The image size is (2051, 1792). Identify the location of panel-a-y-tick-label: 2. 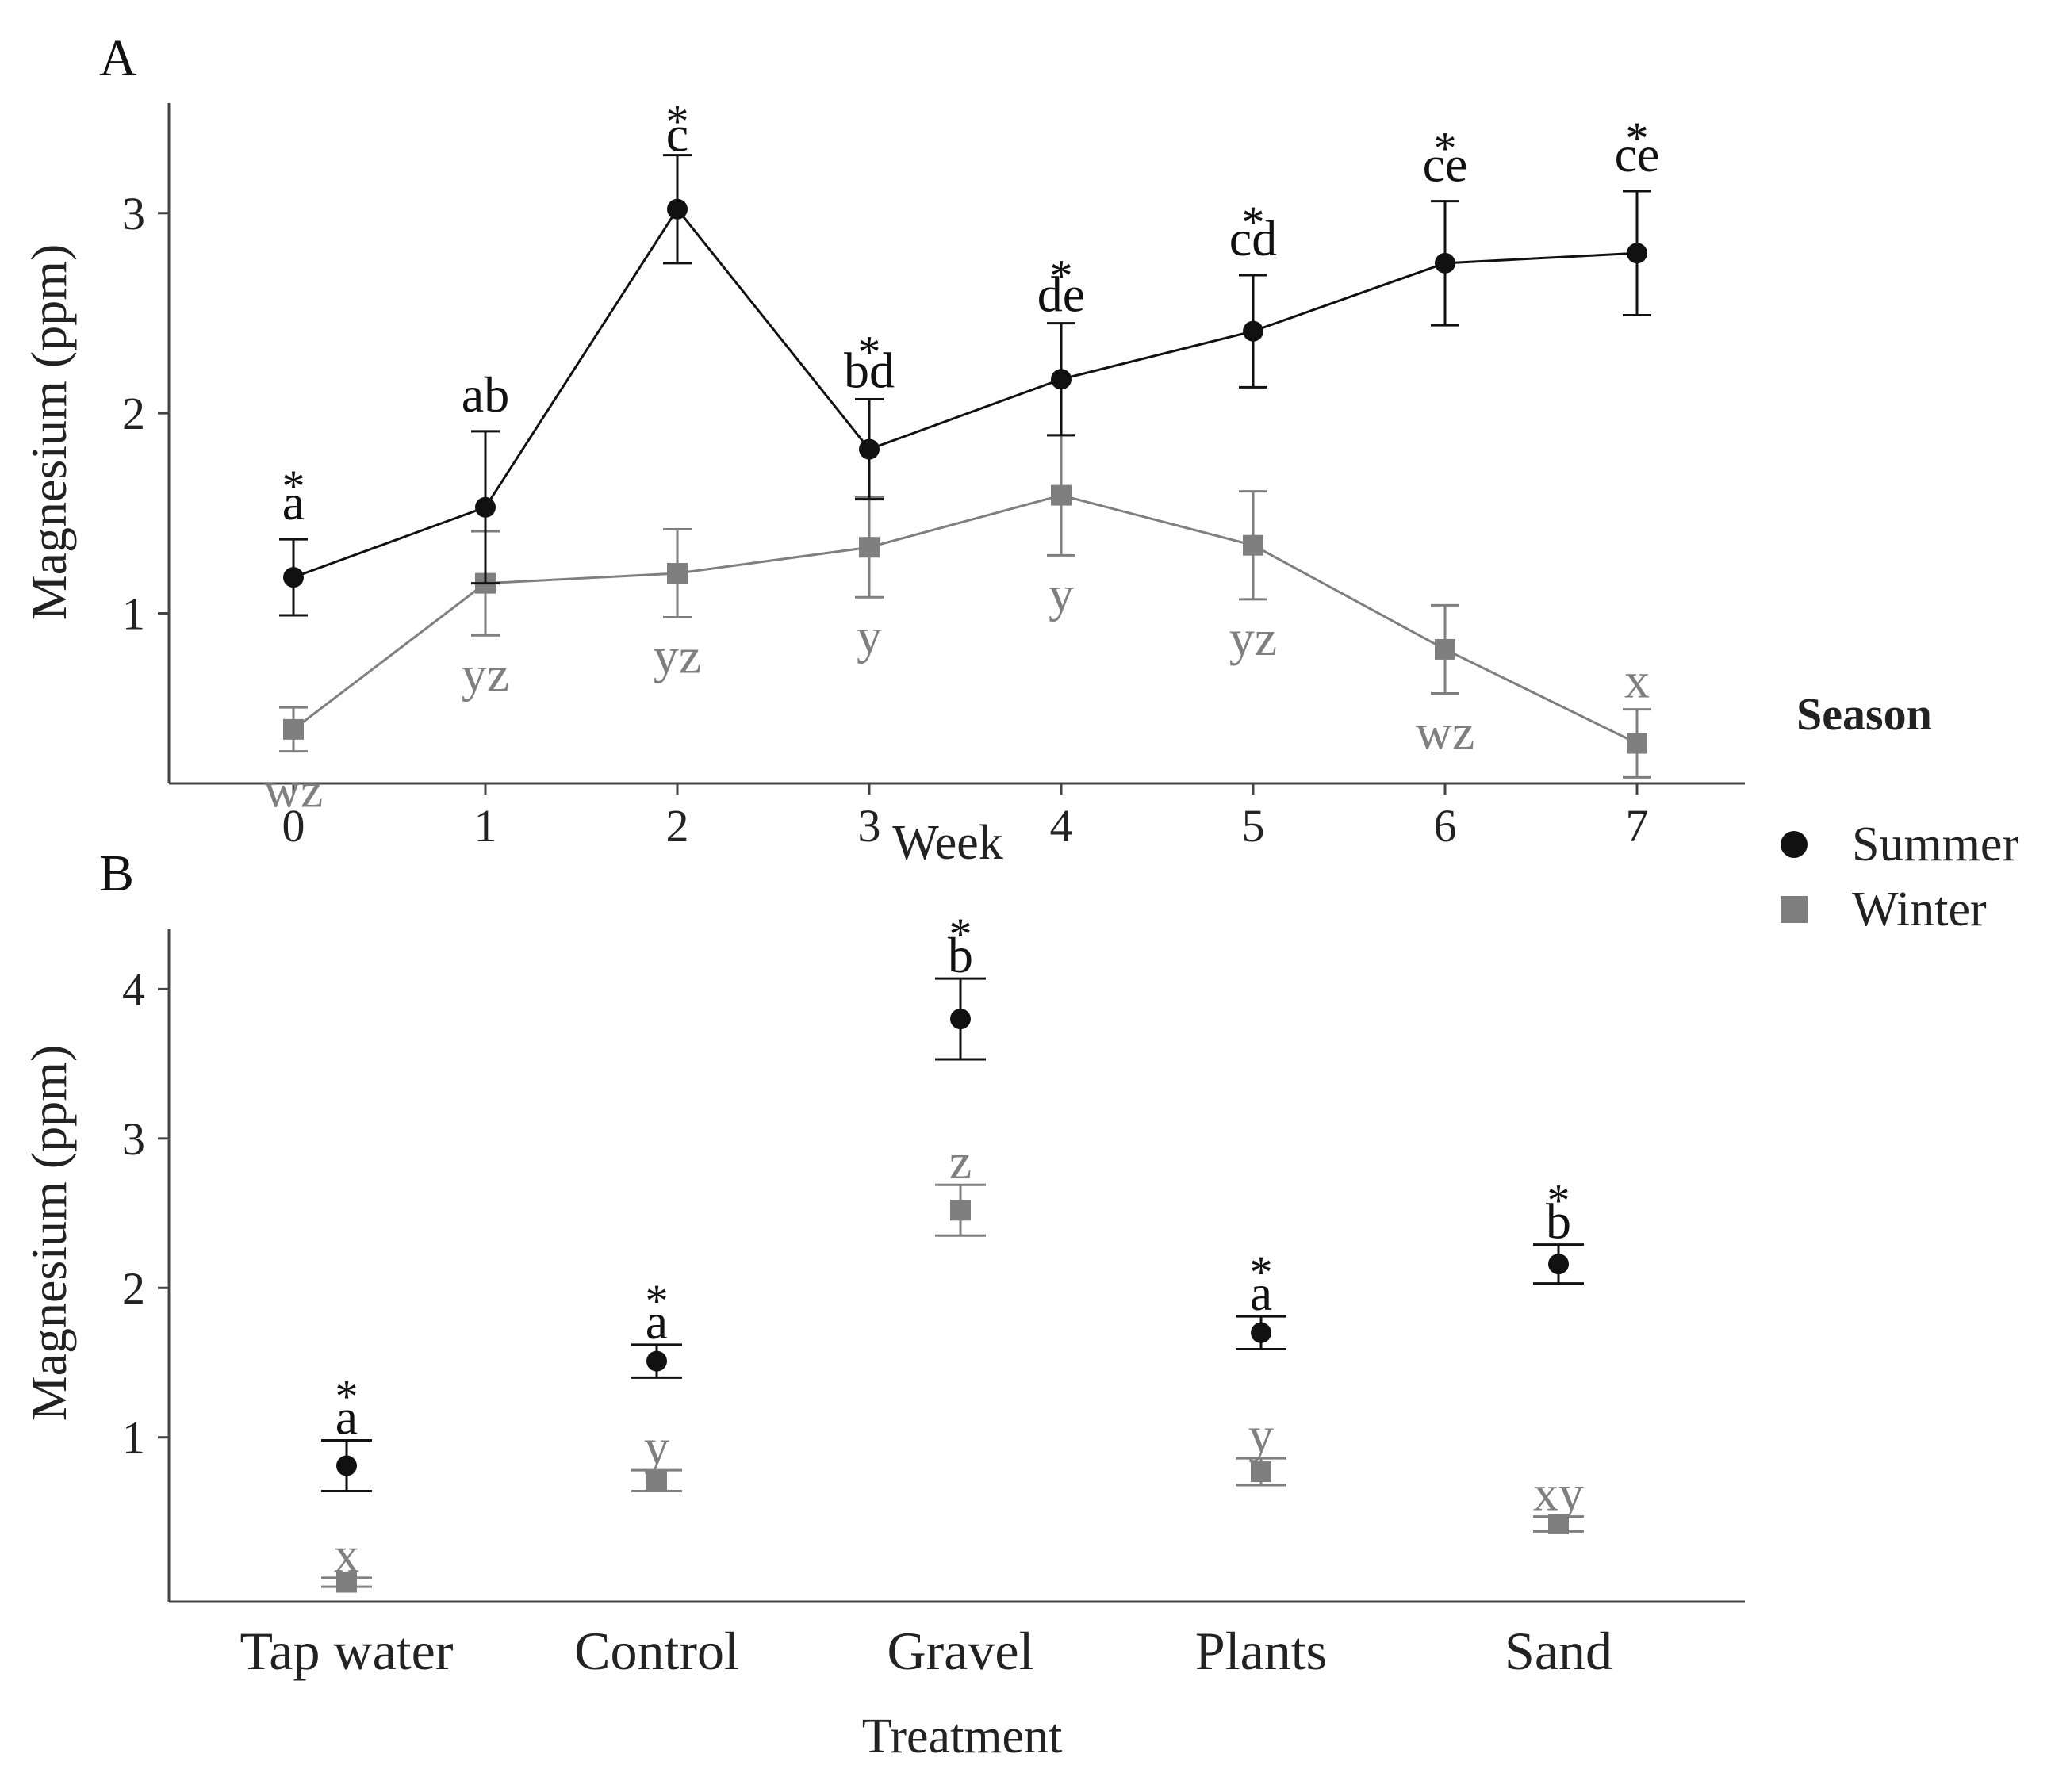
(133, 413).